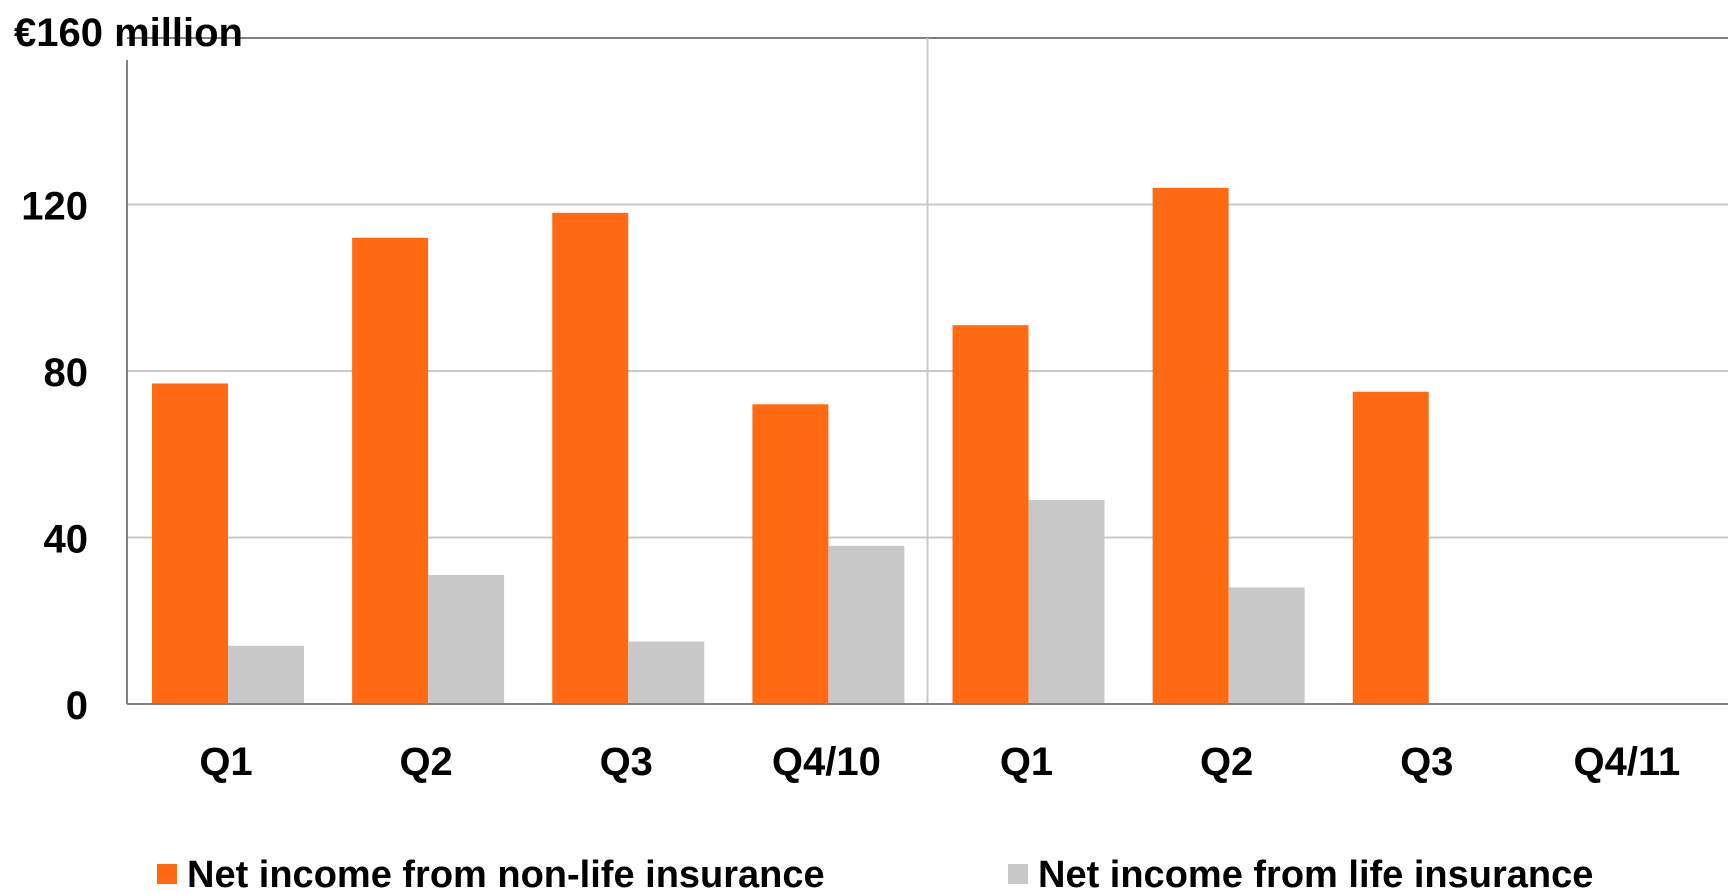 Image resolution: width=1728 pixels, height=893 pixels. What do you see at coordinates (939, 762) in the screenshot?
I see `x-tick-labels: Q1 Q2 Q3 Q4/10 Q1 Q2 Q3 Q4/11` at bounding box center [939, 762].